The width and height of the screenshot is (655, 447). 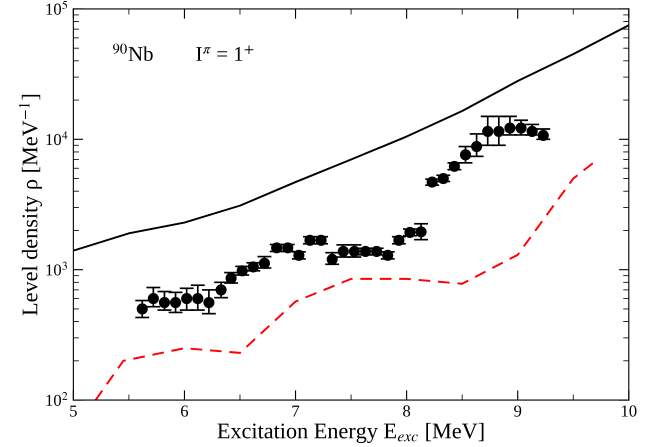 What do you see at coordinates (30, 205) in the screenshot?
I see `y-axis-title: Level density ρ [MeV$^{−1}$]` at bounding box center [30, 205].